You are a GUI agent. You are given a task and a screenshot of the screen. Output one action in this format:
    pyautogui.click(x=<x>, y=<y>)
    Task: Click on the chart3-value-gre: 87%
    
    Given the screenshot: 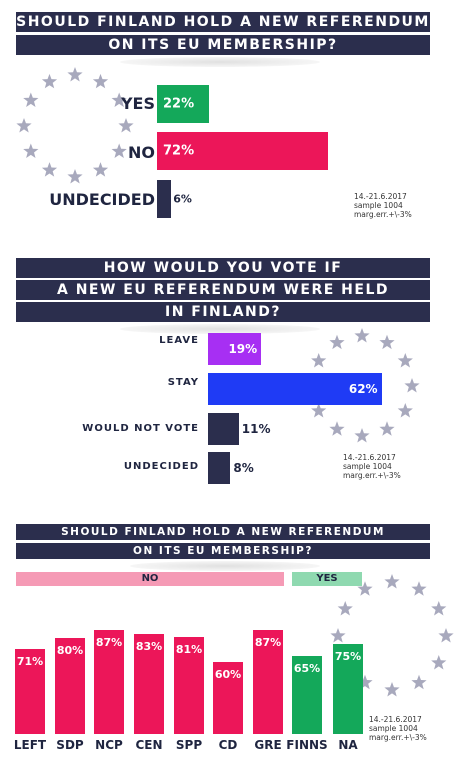 What is the action you would take?
    pyautogui.click(x=268, y=642)
    